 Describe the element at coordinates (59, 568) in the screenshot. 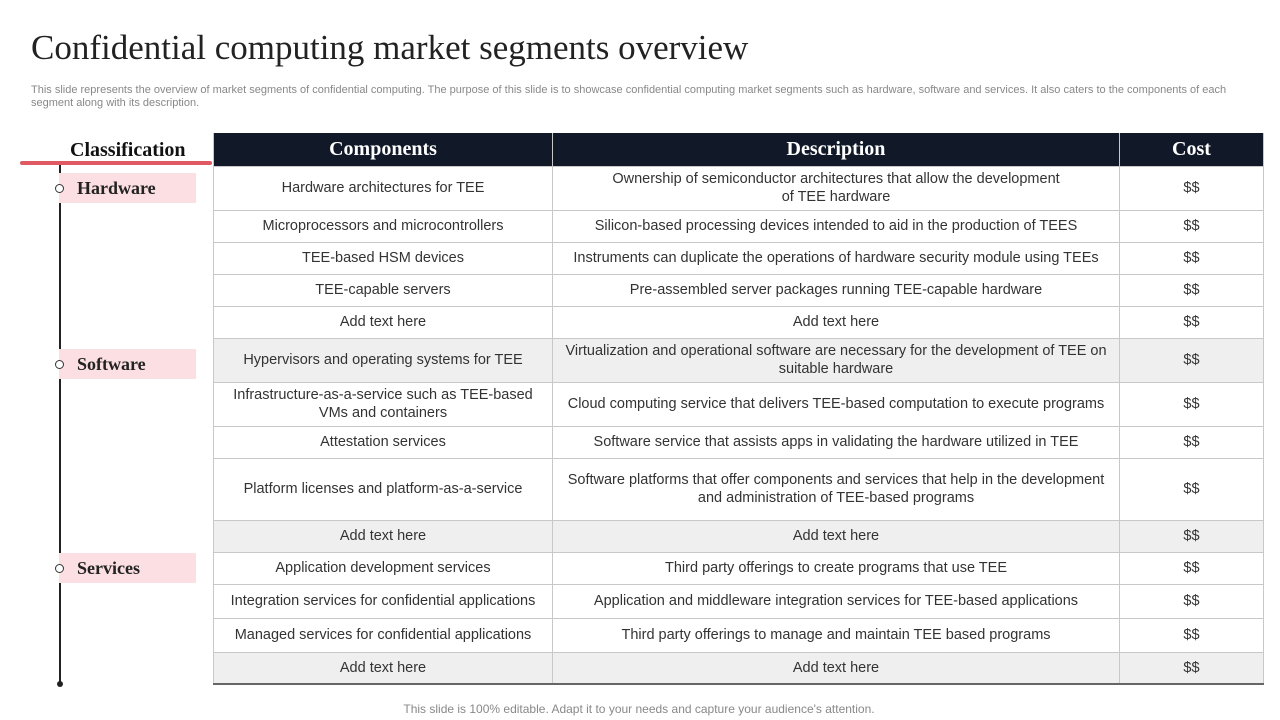

I see `category-services-dot` at that location.